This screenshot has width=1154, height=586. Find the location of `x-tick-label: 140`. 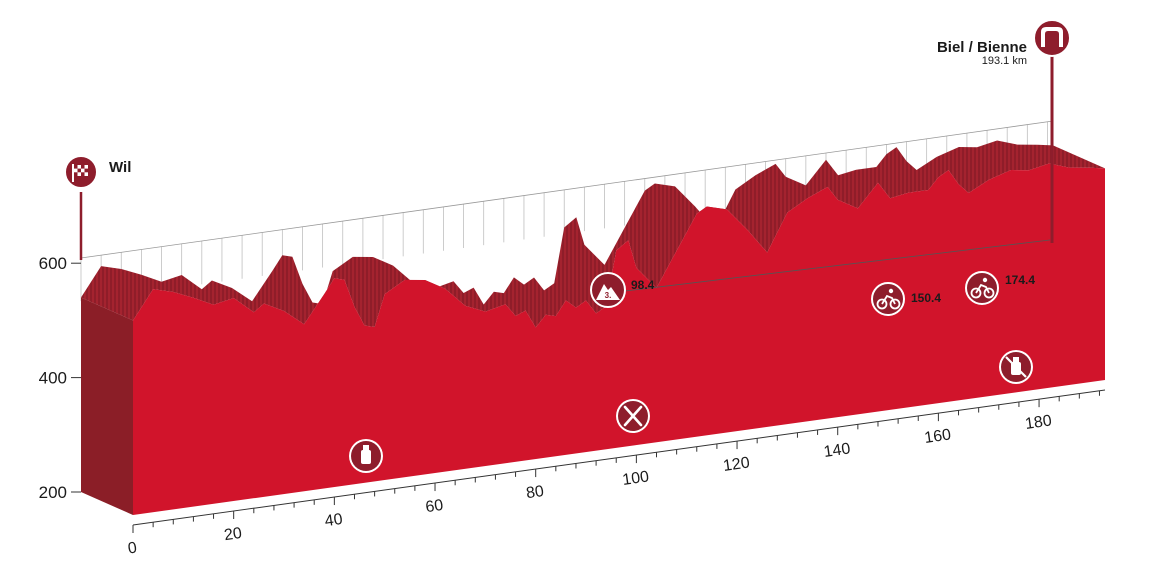

x-tick-label: 140 is located at coordinates (837, 450).